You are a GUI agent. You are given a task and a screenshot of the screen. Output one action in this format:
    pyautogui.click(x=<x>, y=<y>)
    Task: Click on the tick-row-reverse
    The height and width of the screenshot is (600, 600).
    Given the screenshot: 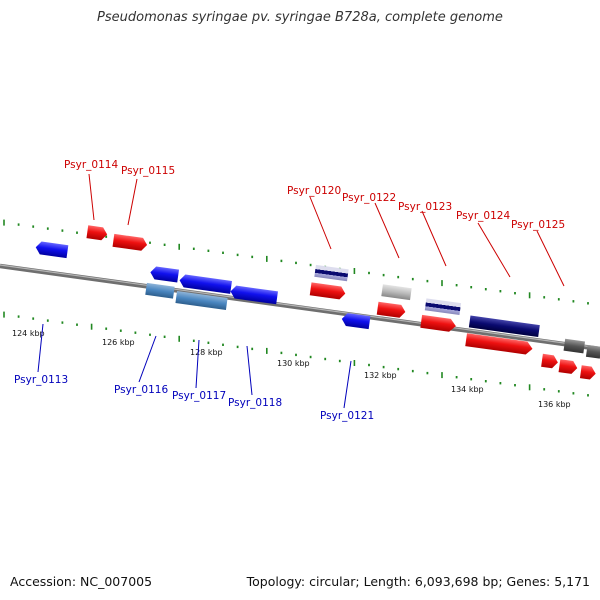 What is the action you would take?
    pyautogui.click(x=296, y=354)
    